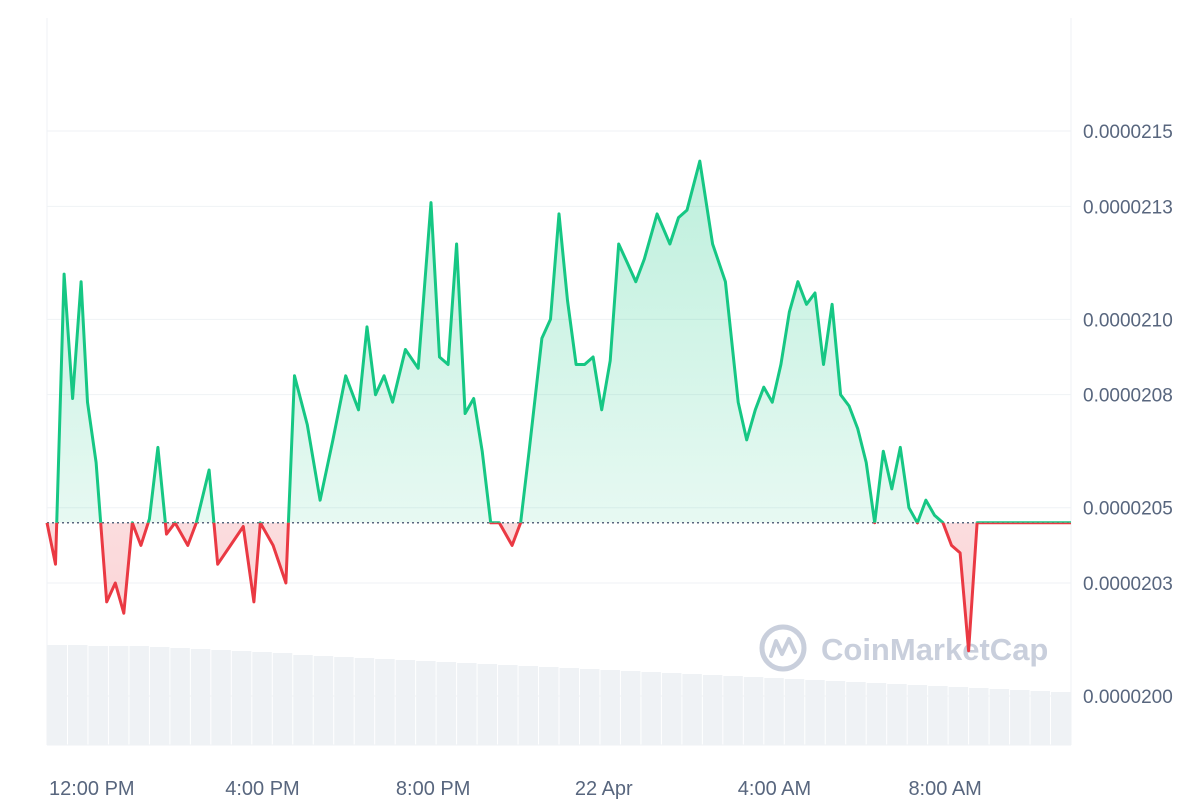 Image resolution: width=1200 pixels, height=800 pixels. I want to click on x-tick-label: 4:00 AM, so click(774, 789).